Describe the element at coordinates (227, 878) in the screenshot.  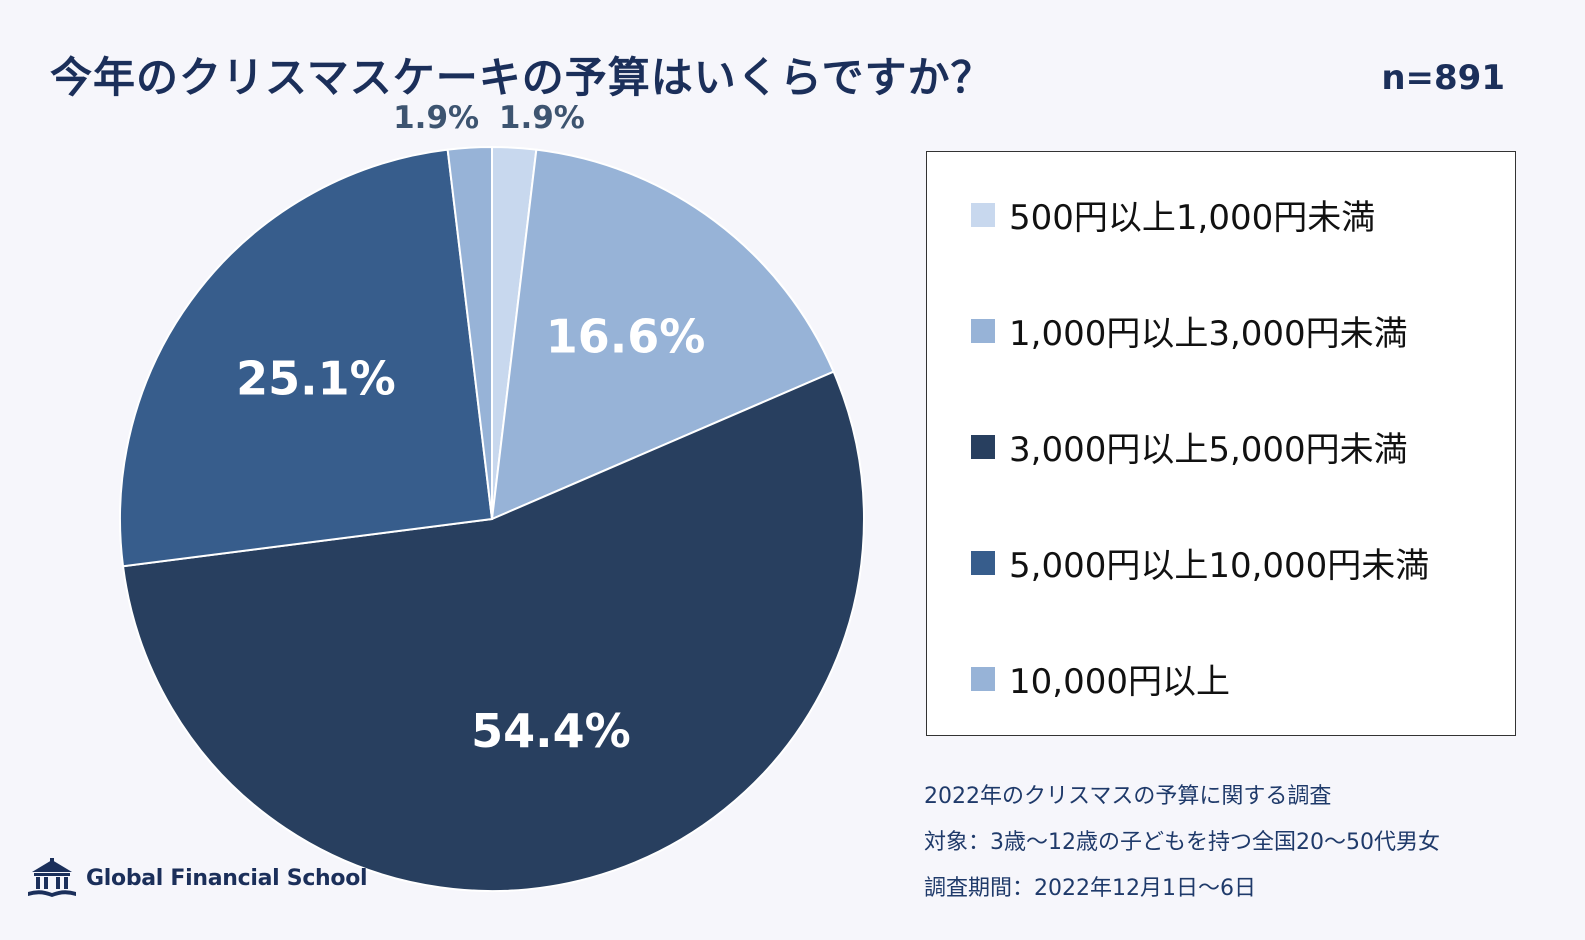
I see `brand-name: Global Financial School` at that location.